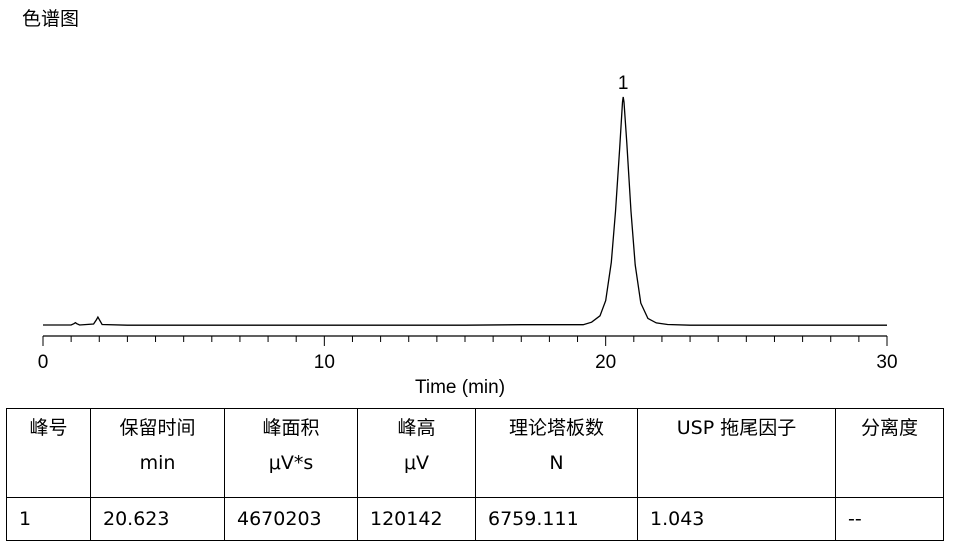 This screenshot has height=556, width=955. I want to click on table-header-cell: 保留时间 min, so click(157, 453).